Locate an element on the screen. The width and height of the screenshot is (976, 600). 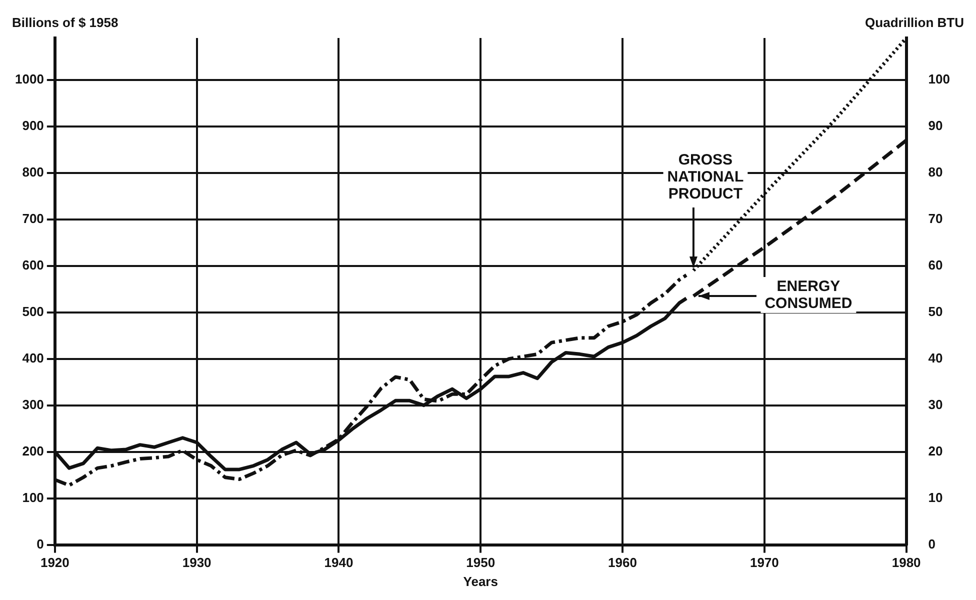
y-tick-label: 700 is located at coordinates (33, 218).